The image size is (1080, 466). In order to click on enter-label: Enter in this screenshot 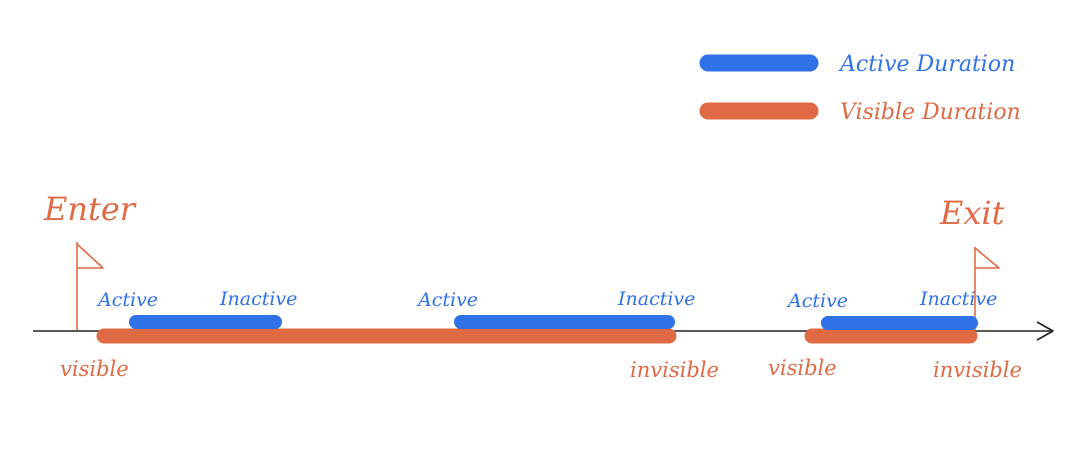, I will do `click(90, 209)`.